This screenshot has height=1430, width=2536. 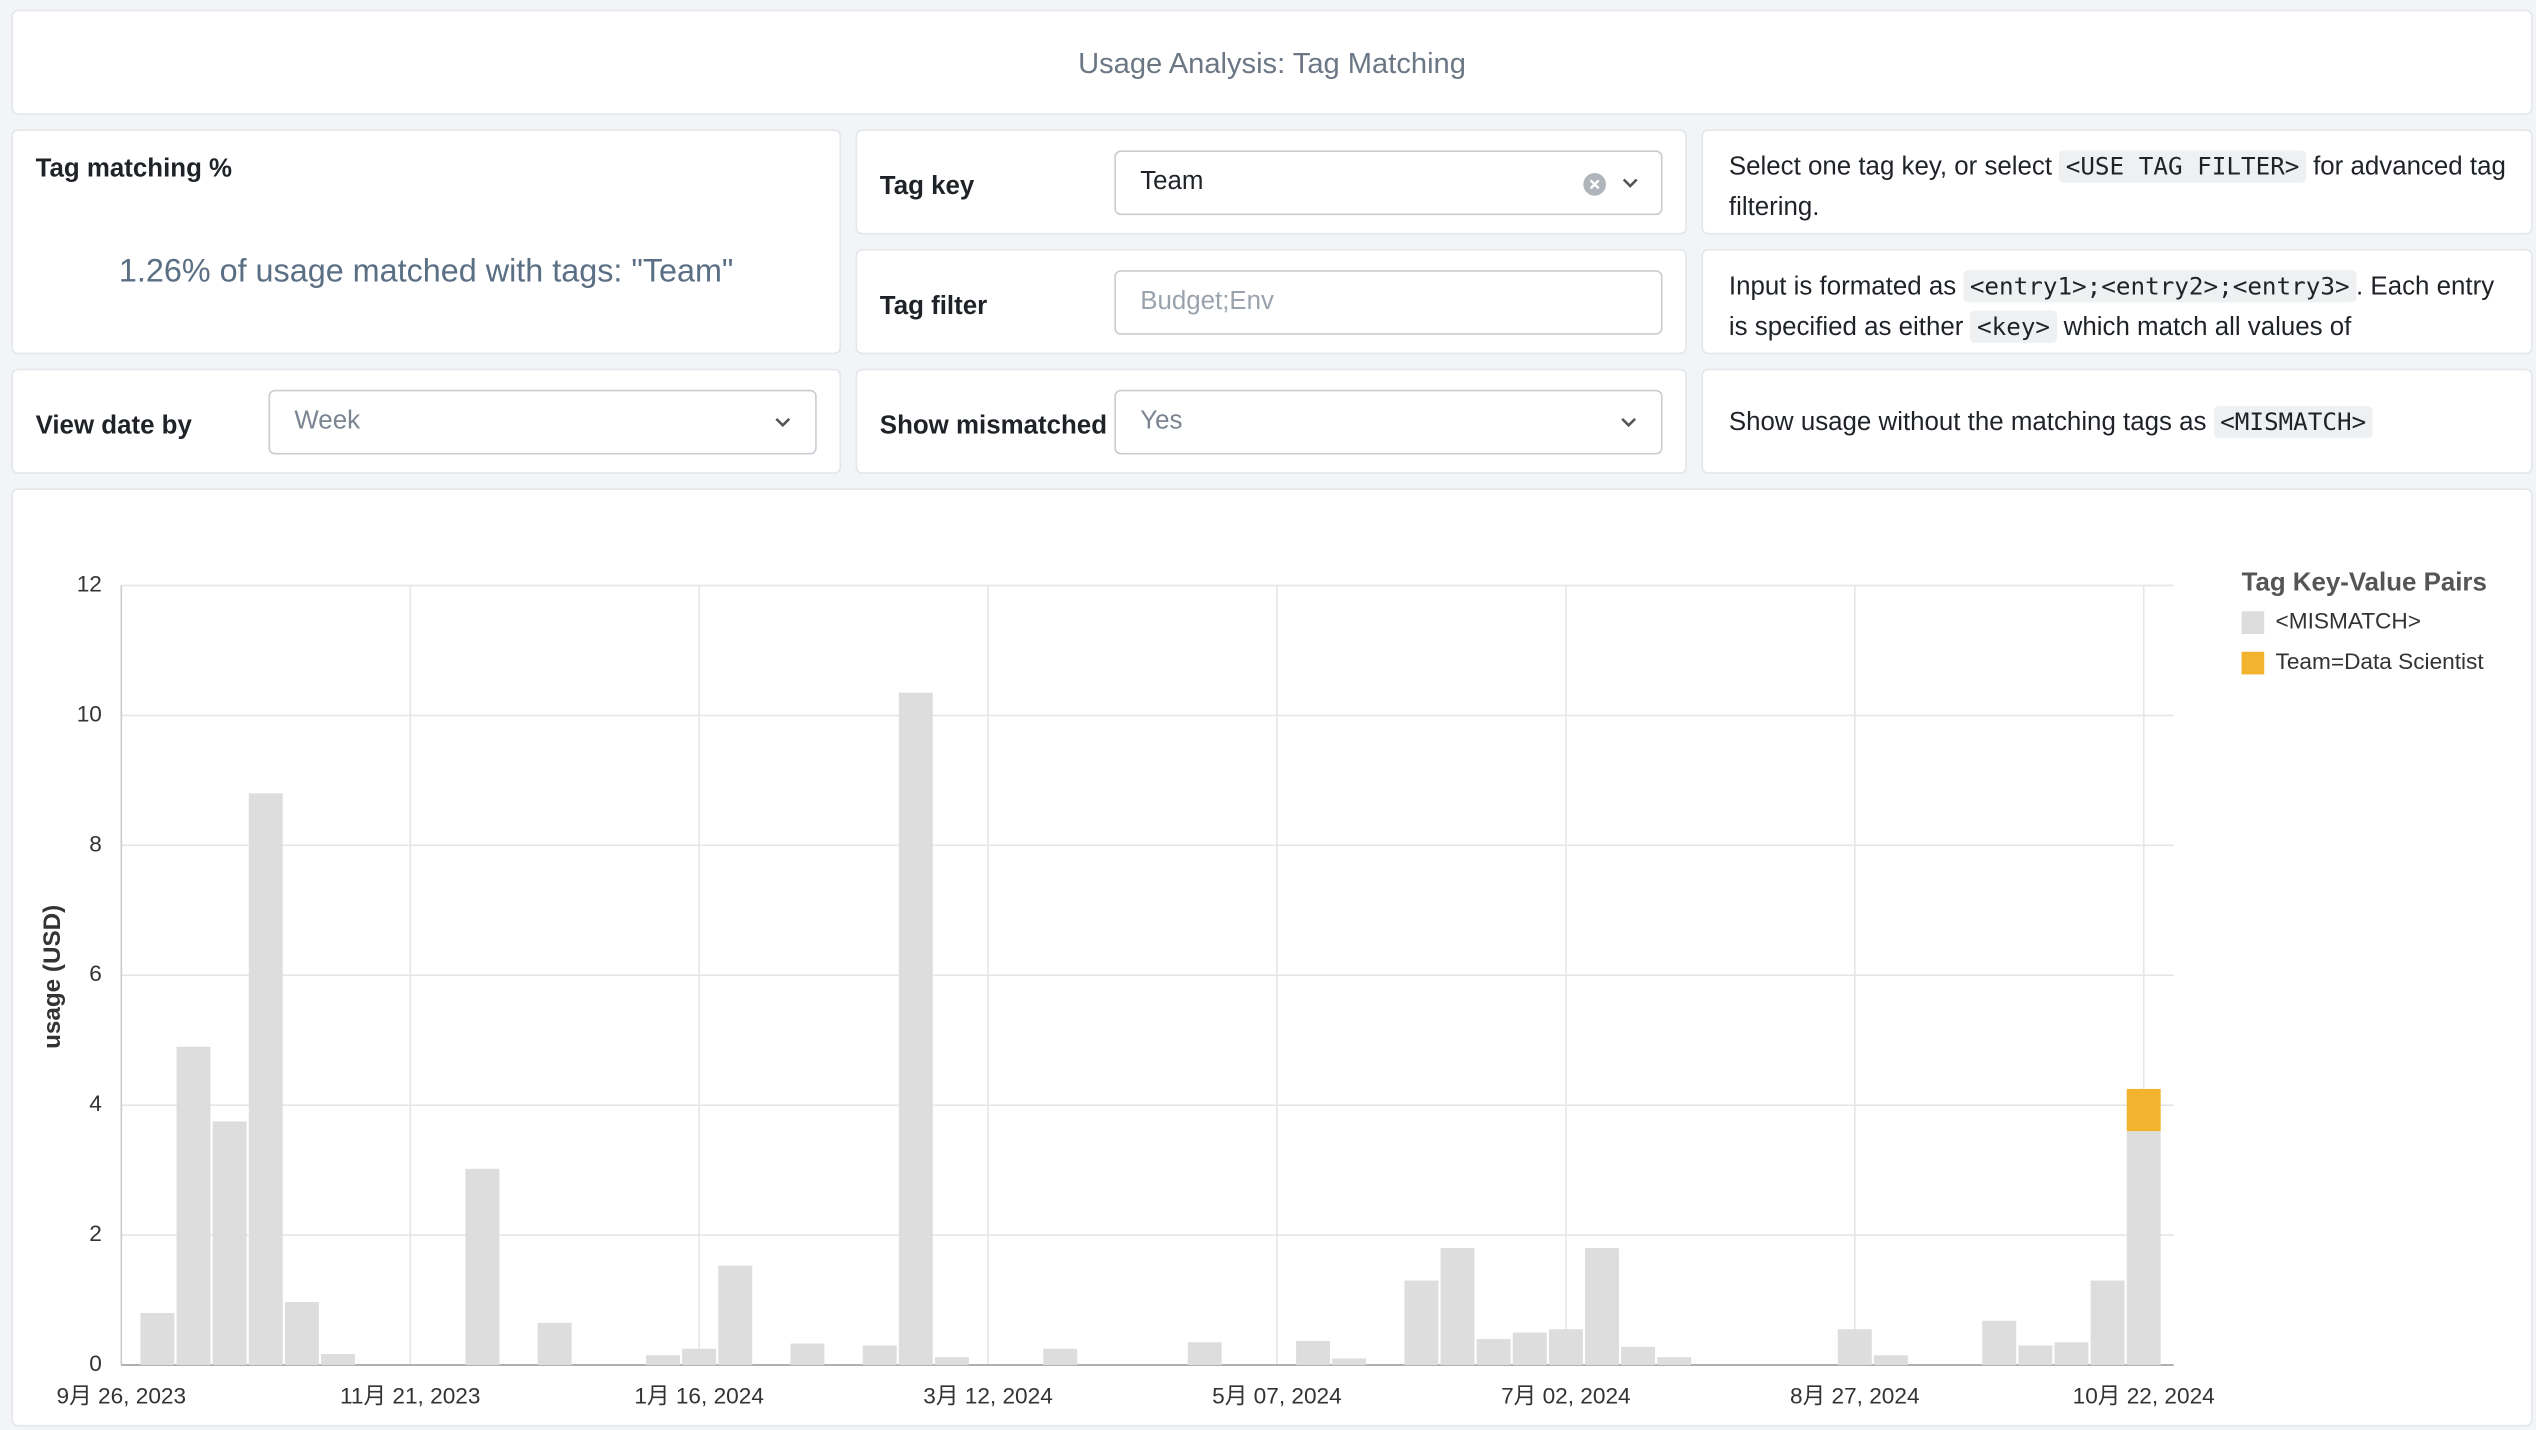 I want to click on x-tick-label: 10月 22, 2024, so click(x=2144, y=1395).